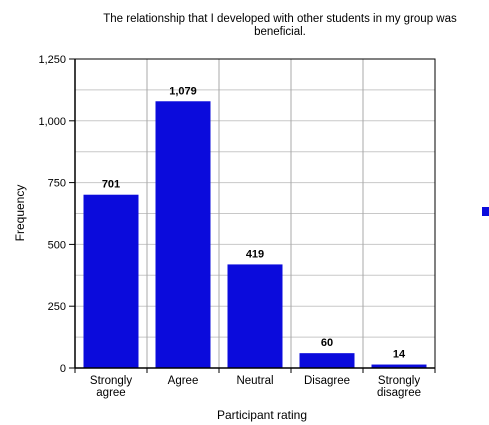 This screenshot has height=425, width=489. I want to click on y-tick-label: 0, so click(63, 369).